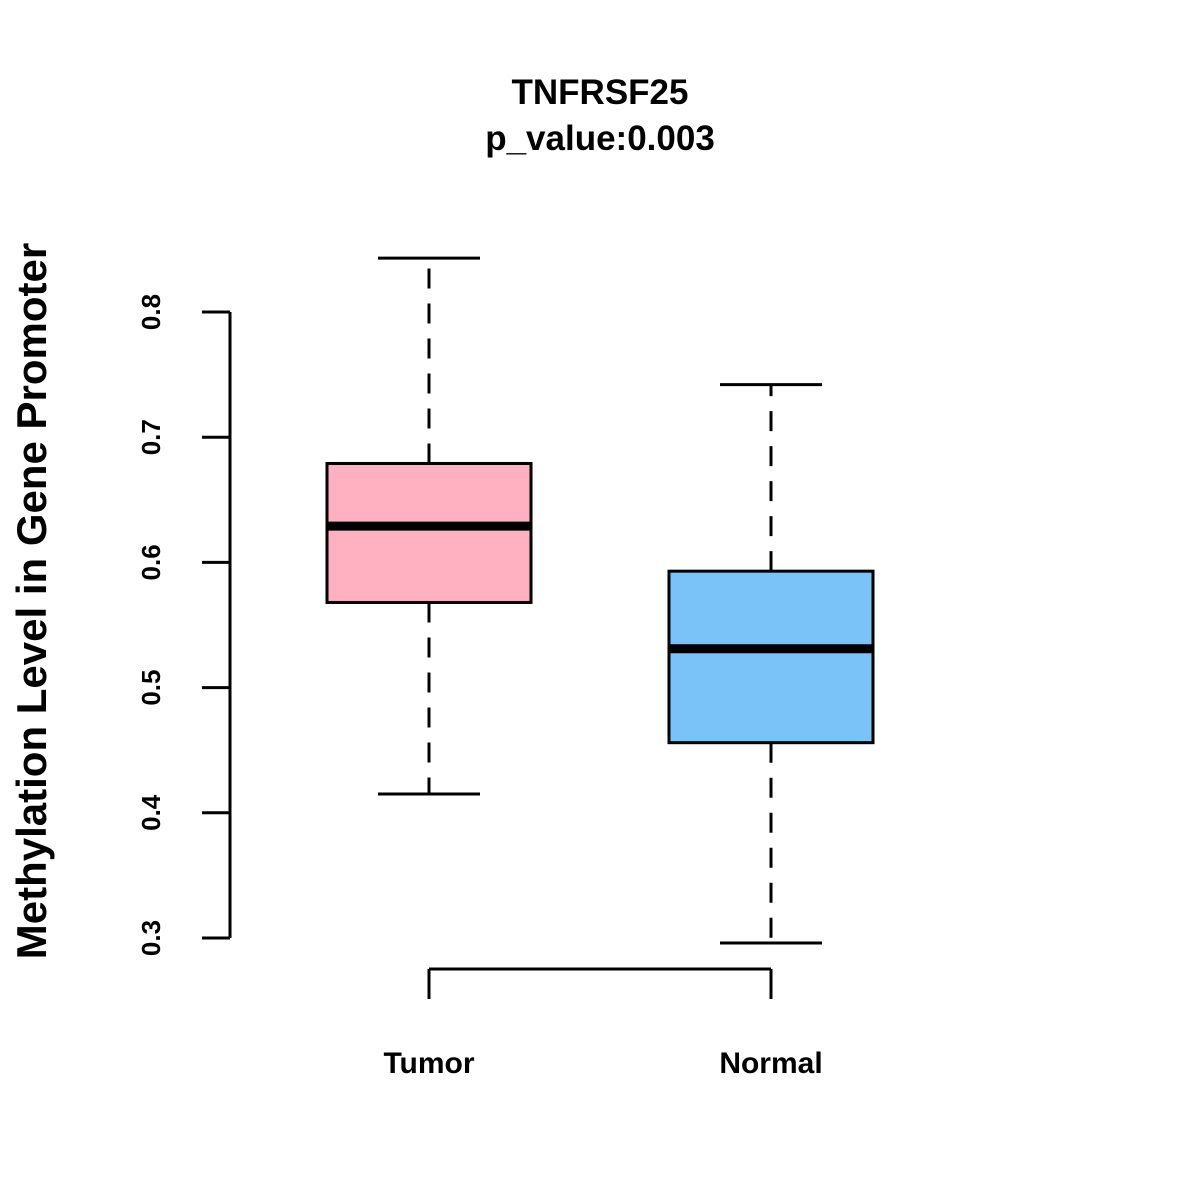  Describe the element at coordinates (151, 562) in the screenshot. I see `y-tick-label: 0.6` at that location.